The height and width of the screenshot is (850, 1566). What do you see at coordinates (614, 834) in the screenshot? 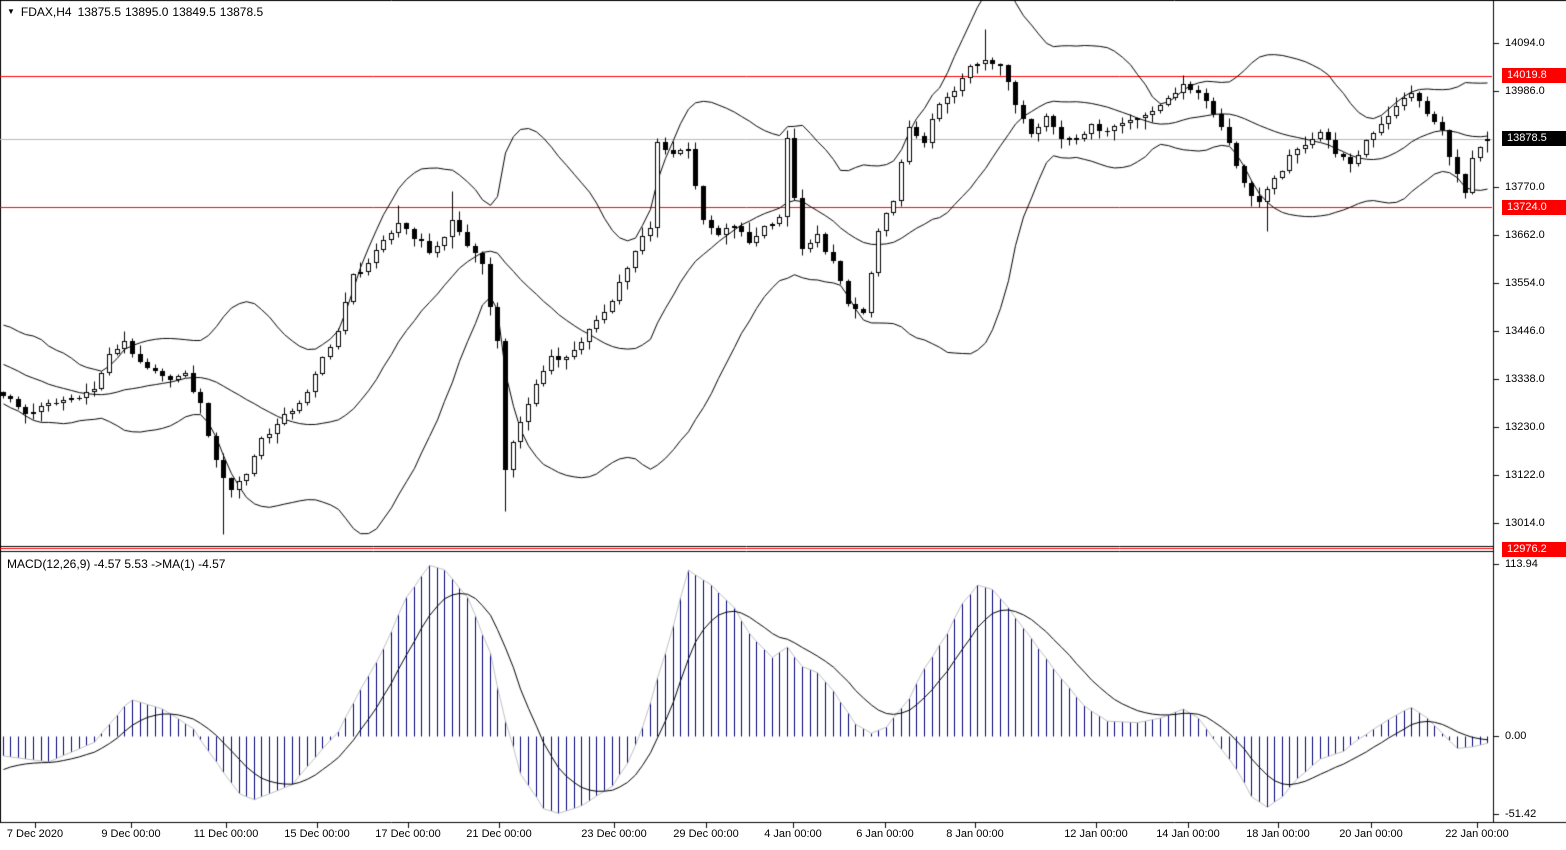
I see `time-axis-label: 23 Dec 00:00` at bounding box center [614, 834].